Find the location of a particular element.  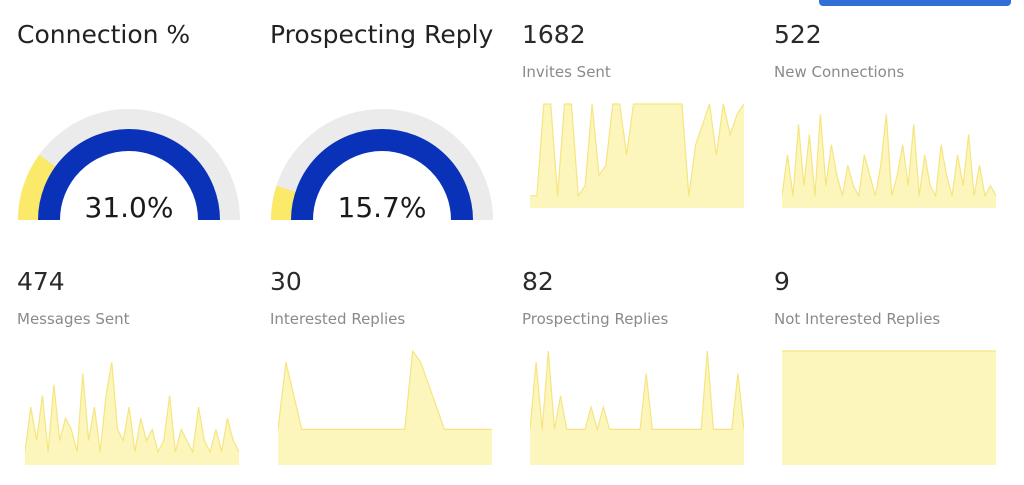

gauge-title: Connection % is located at coordinates (104, 34).